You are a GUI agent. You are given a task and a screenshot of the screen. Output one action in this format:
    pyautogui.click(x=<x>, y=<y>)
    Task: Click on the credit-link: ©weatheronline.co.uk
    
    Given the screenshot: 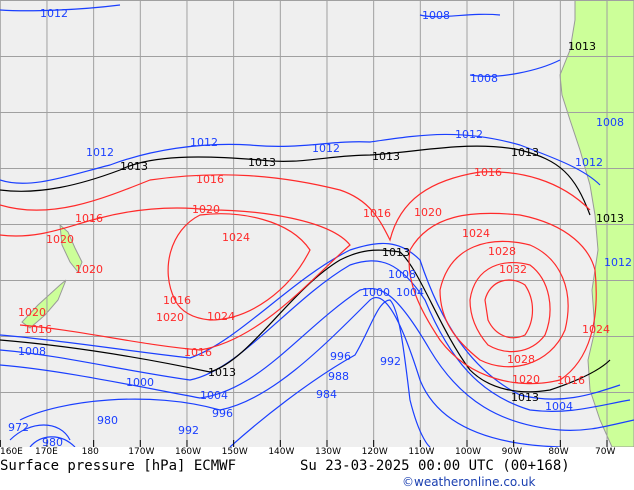 What is the action you would take?
    pyautogui.click(x=469, y=482)
    